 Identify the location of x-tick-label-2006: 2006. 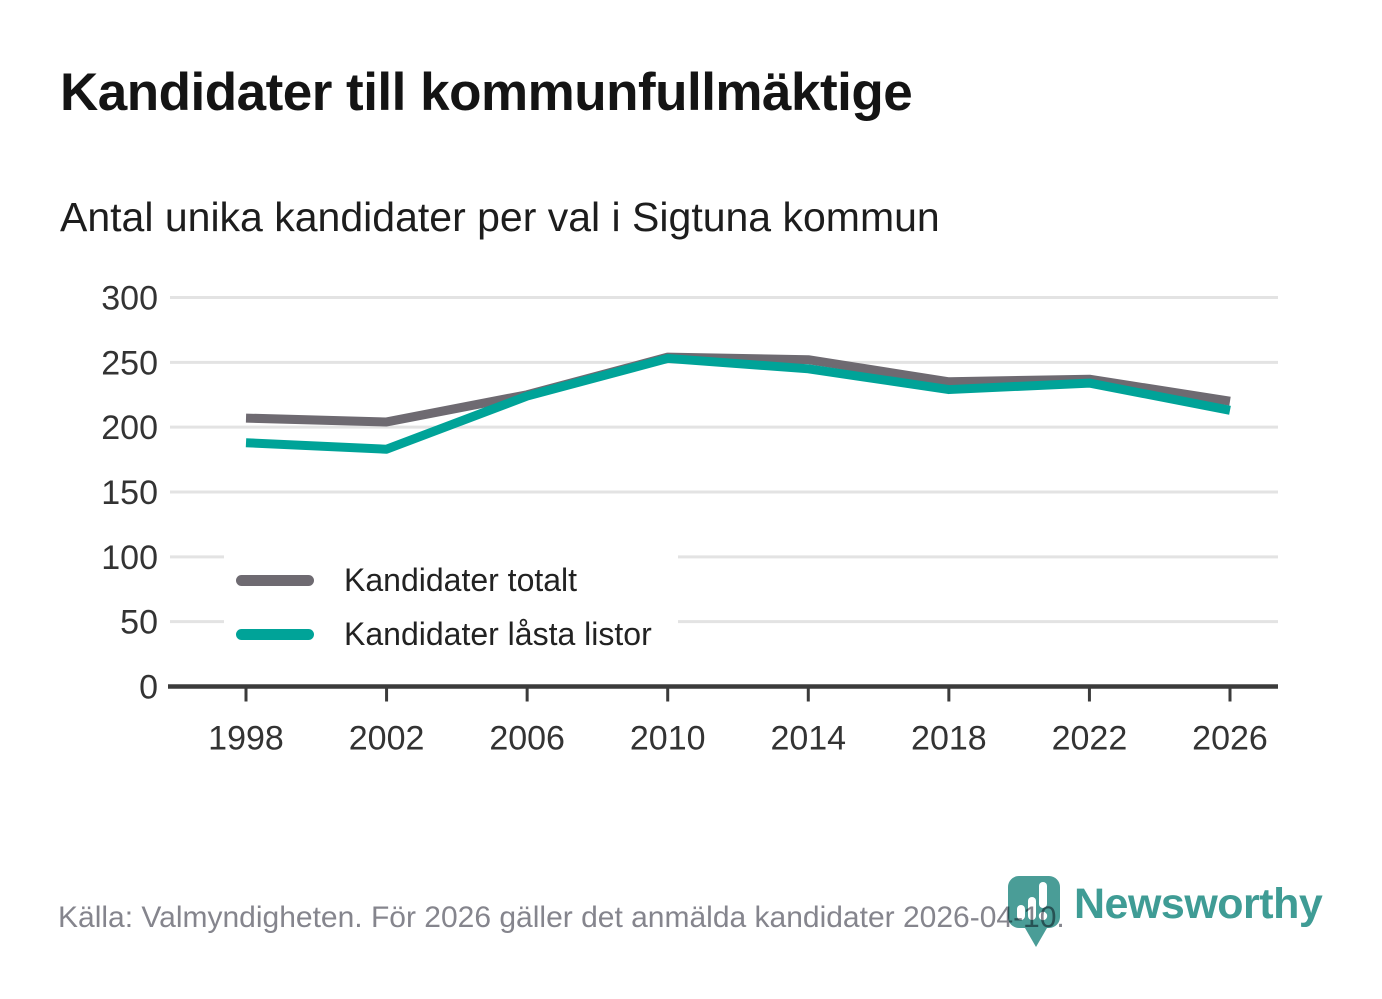
(527, 739).